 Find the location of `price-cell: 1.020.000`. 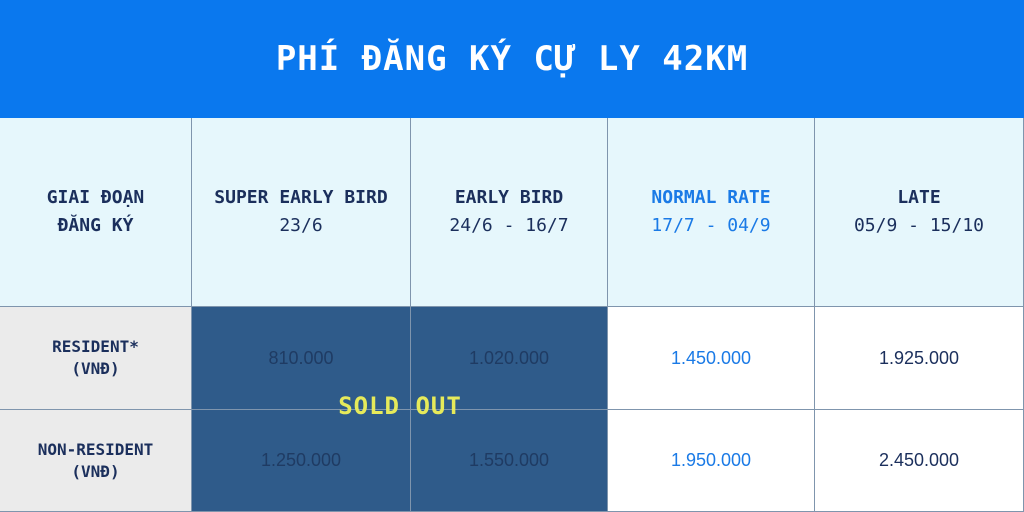

price-cell: 1.020.000 is located at coordinates (509, 358).